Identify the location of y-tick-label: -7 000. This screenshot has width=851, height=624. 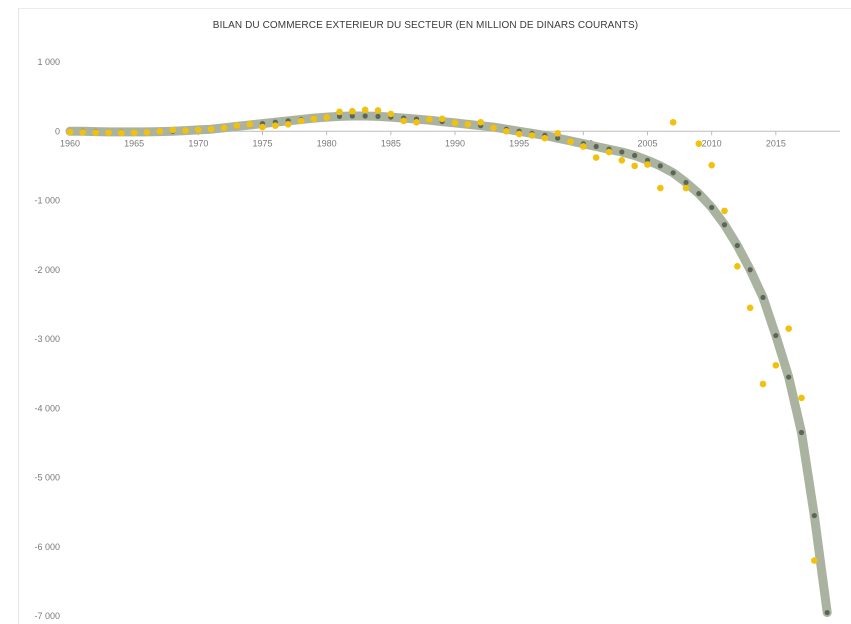
(47, 616).